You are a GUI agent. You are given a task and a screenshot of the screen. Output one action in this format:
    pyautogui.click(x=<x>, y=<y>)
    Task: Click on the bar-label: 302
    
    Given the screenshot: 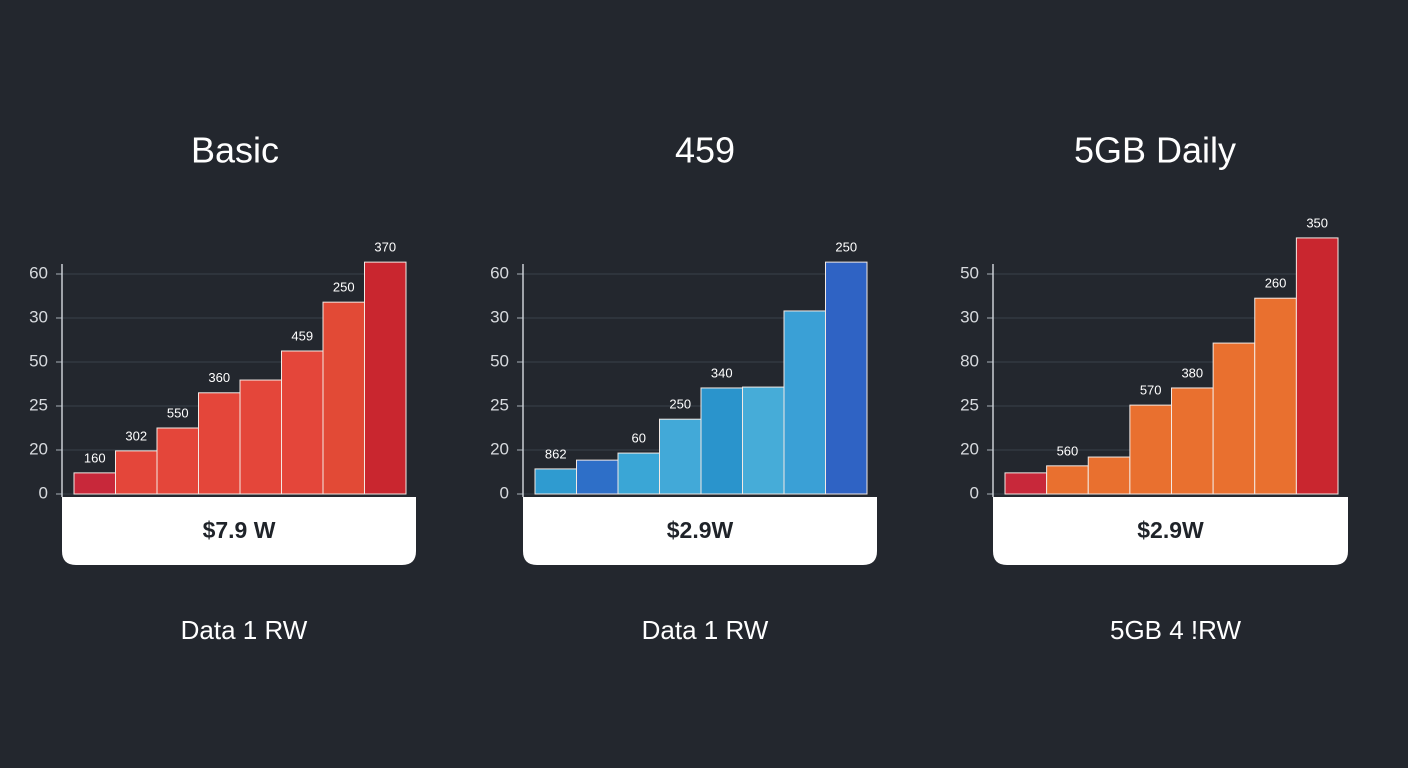 What is the action you would take?
    pyautogui.click(x=136, y=435)
    